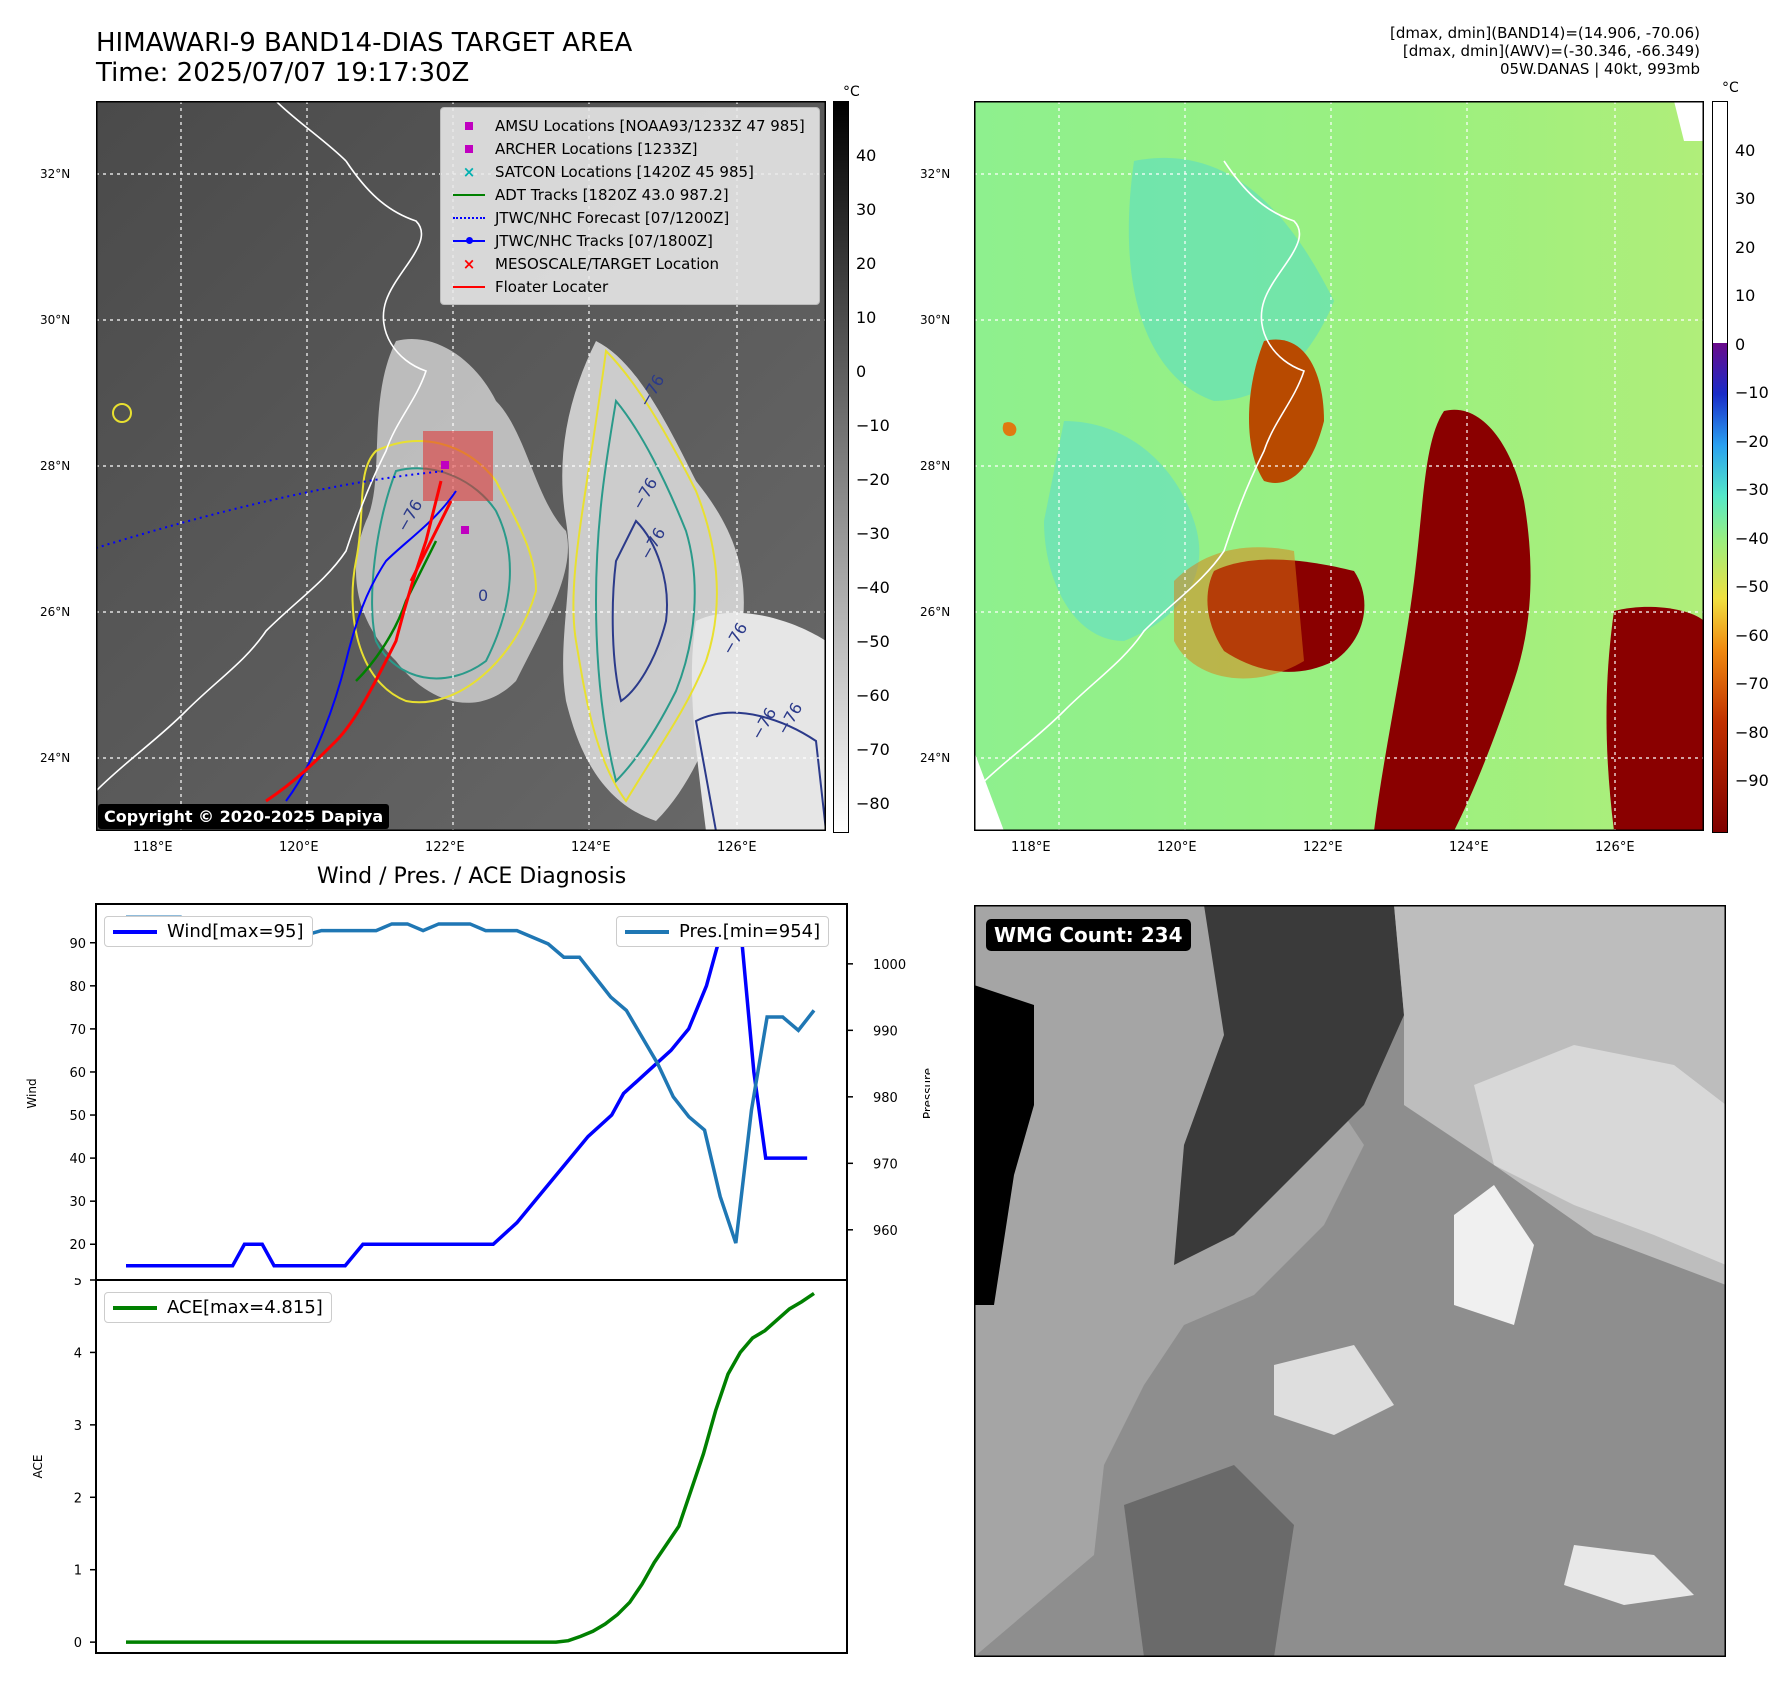 The width and height of the screenshot is (1788, 1690). I want to click on lon-tick: 118°E, so click(1031, 847).